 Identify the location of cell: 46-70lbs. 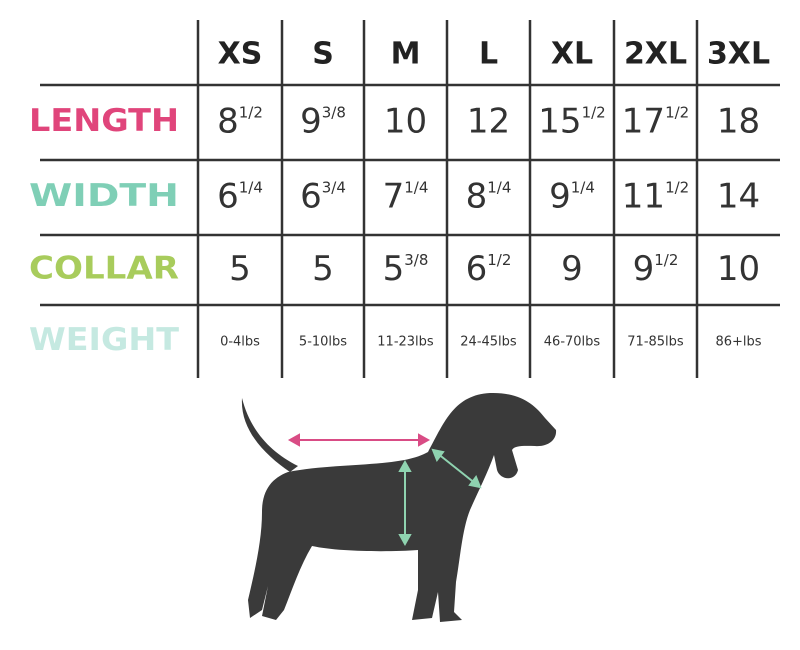
(572, 341).